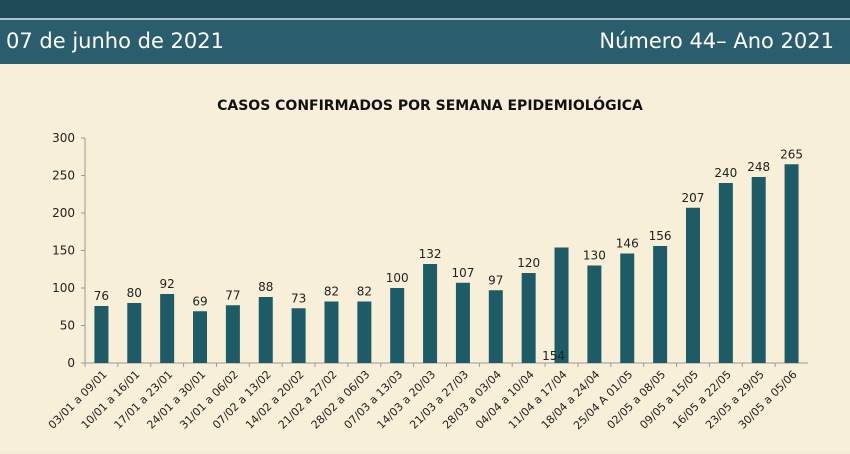  What do you see at coordinates (528, 263) in the screenshot?
I see `data-label: 120` at bounding box center [528, 263].